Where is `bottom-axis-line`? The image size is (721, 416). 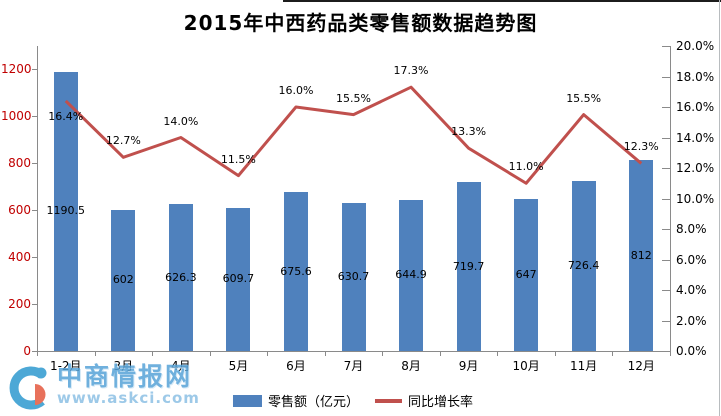 bottom-axis-line is located at coordinates (354, 351).